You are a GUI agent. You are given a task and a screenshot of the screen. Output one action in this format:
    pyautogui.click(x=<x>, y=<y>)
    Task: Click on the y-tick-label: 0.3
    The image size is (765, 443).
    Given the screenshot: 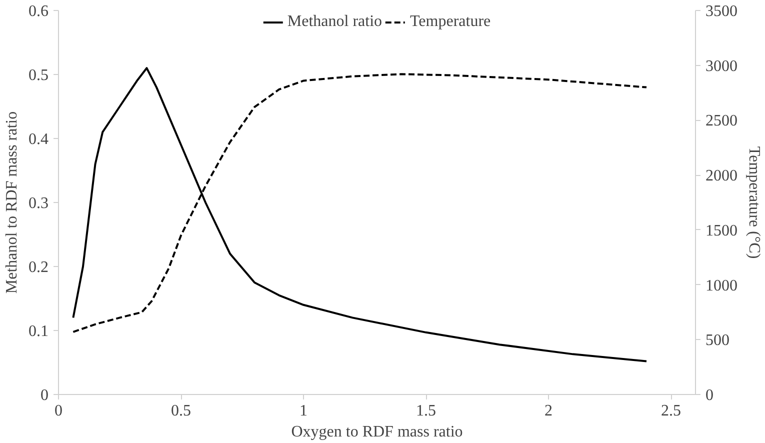 What is the action you would take?
    pyautogui.click(x=38, y=203)
    